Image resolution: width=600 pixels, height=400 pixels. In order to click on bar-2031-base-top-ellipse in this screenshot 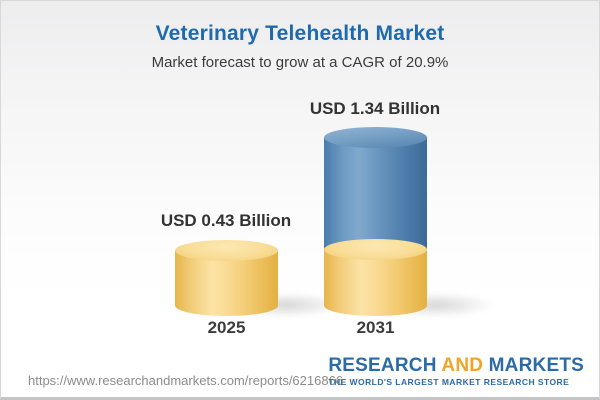, I will do `click(375, 249)`.